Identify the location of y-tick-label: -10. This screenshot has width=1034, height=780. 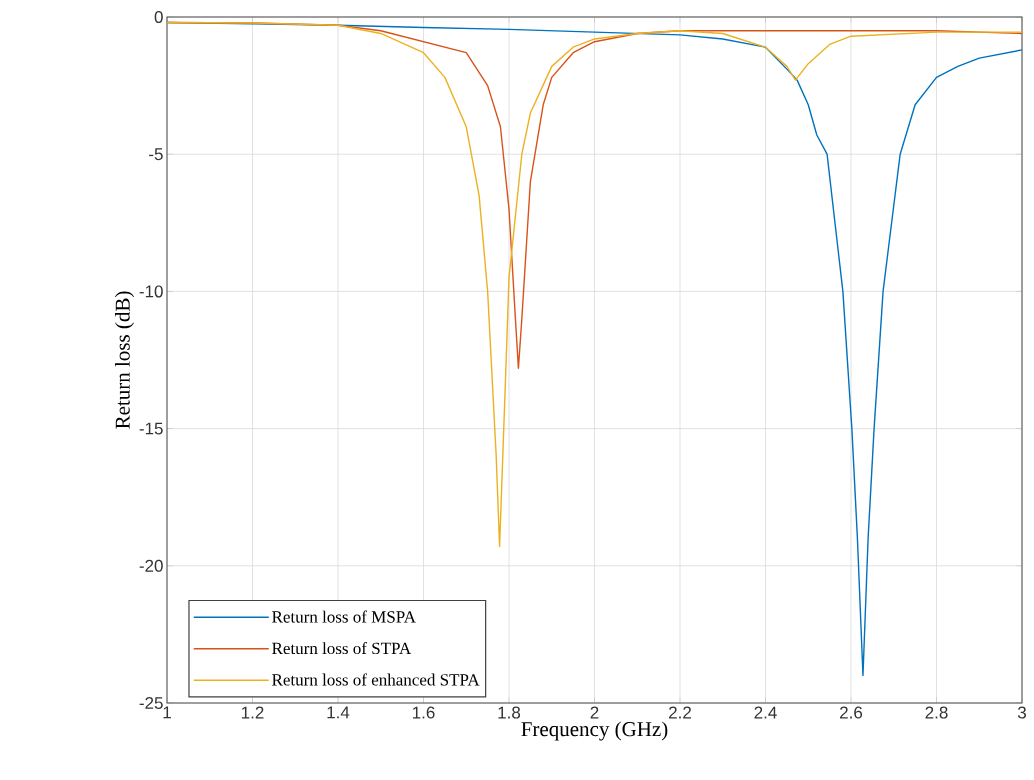
(151, 291).